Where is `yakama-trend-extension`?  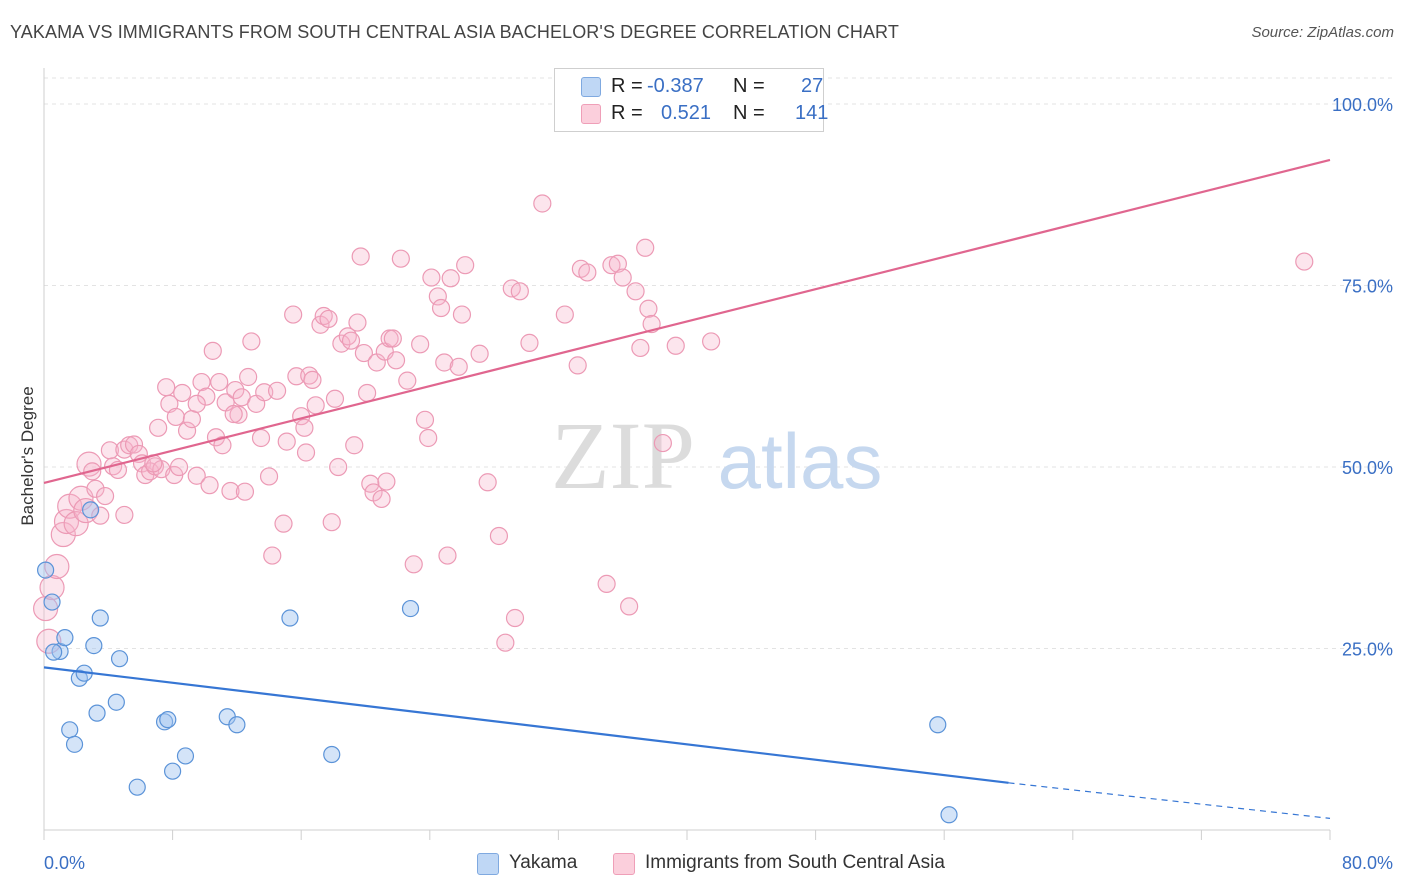
yakama-trend-extension is located at coordinates (1169, 800).